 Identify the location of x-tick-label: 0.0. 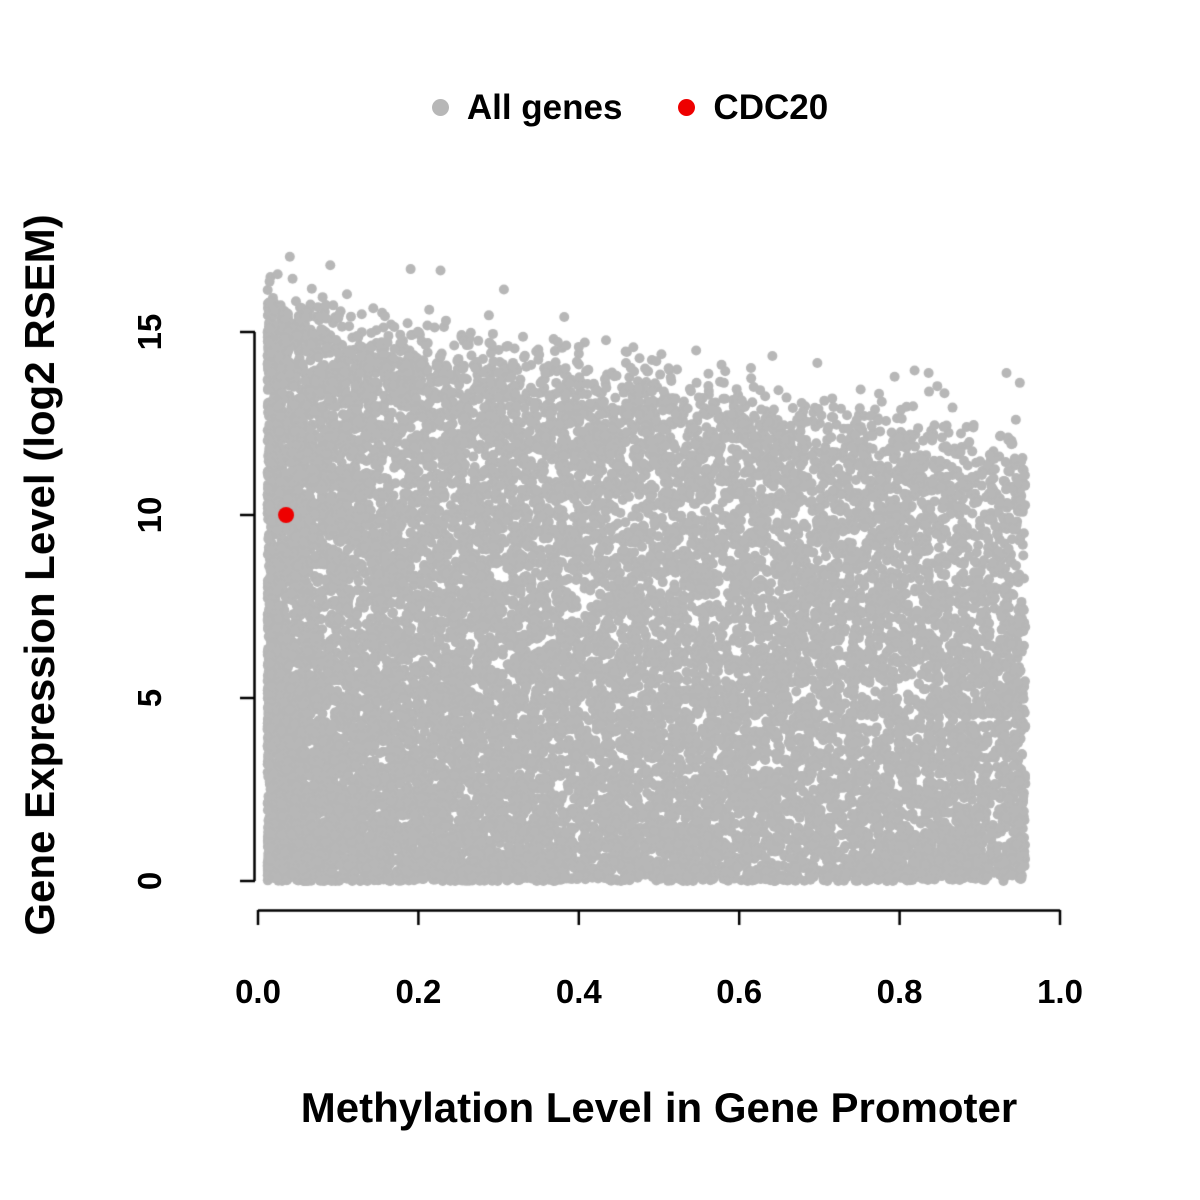
(258, 991).